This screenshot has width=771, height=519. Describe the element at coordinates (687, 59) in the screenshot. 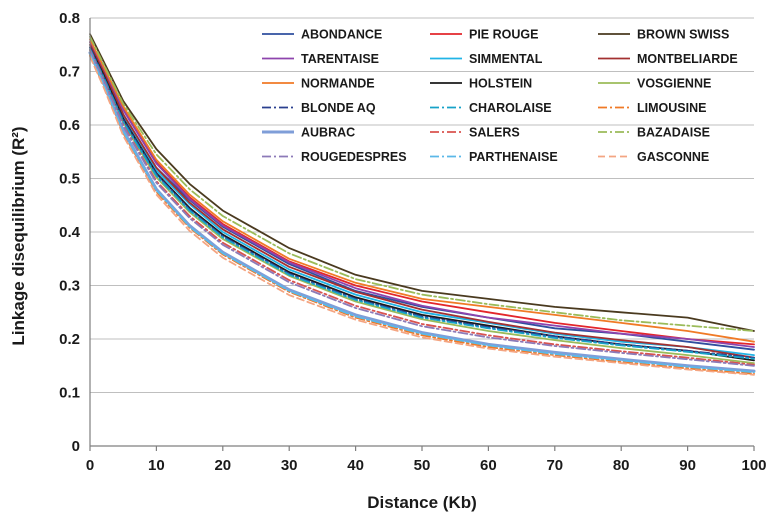

I see `legend-label: MONTBELIARDE` at that location.